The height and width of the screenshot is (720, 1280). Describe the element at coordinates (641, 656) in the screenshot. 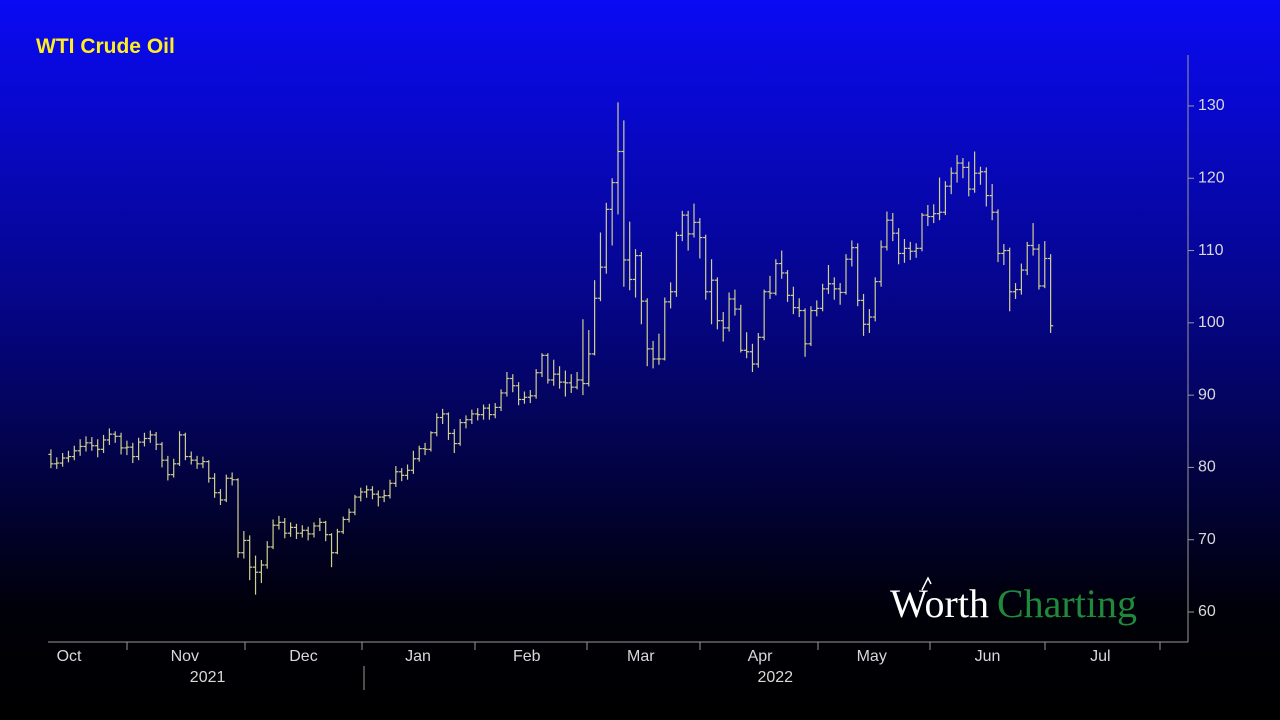

I see `x-tick-label: Mar` at that location.